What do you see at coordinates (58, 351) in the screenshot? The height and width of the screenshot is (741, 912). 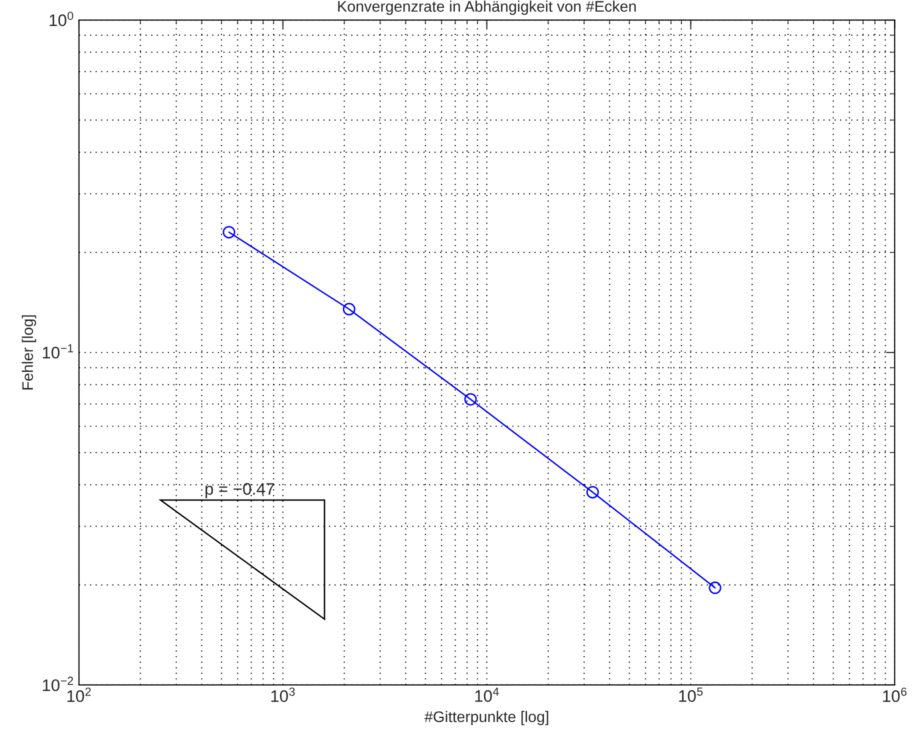 I see `y-tick-label: 10$^{−1}$` at bounding box center [58, 351].